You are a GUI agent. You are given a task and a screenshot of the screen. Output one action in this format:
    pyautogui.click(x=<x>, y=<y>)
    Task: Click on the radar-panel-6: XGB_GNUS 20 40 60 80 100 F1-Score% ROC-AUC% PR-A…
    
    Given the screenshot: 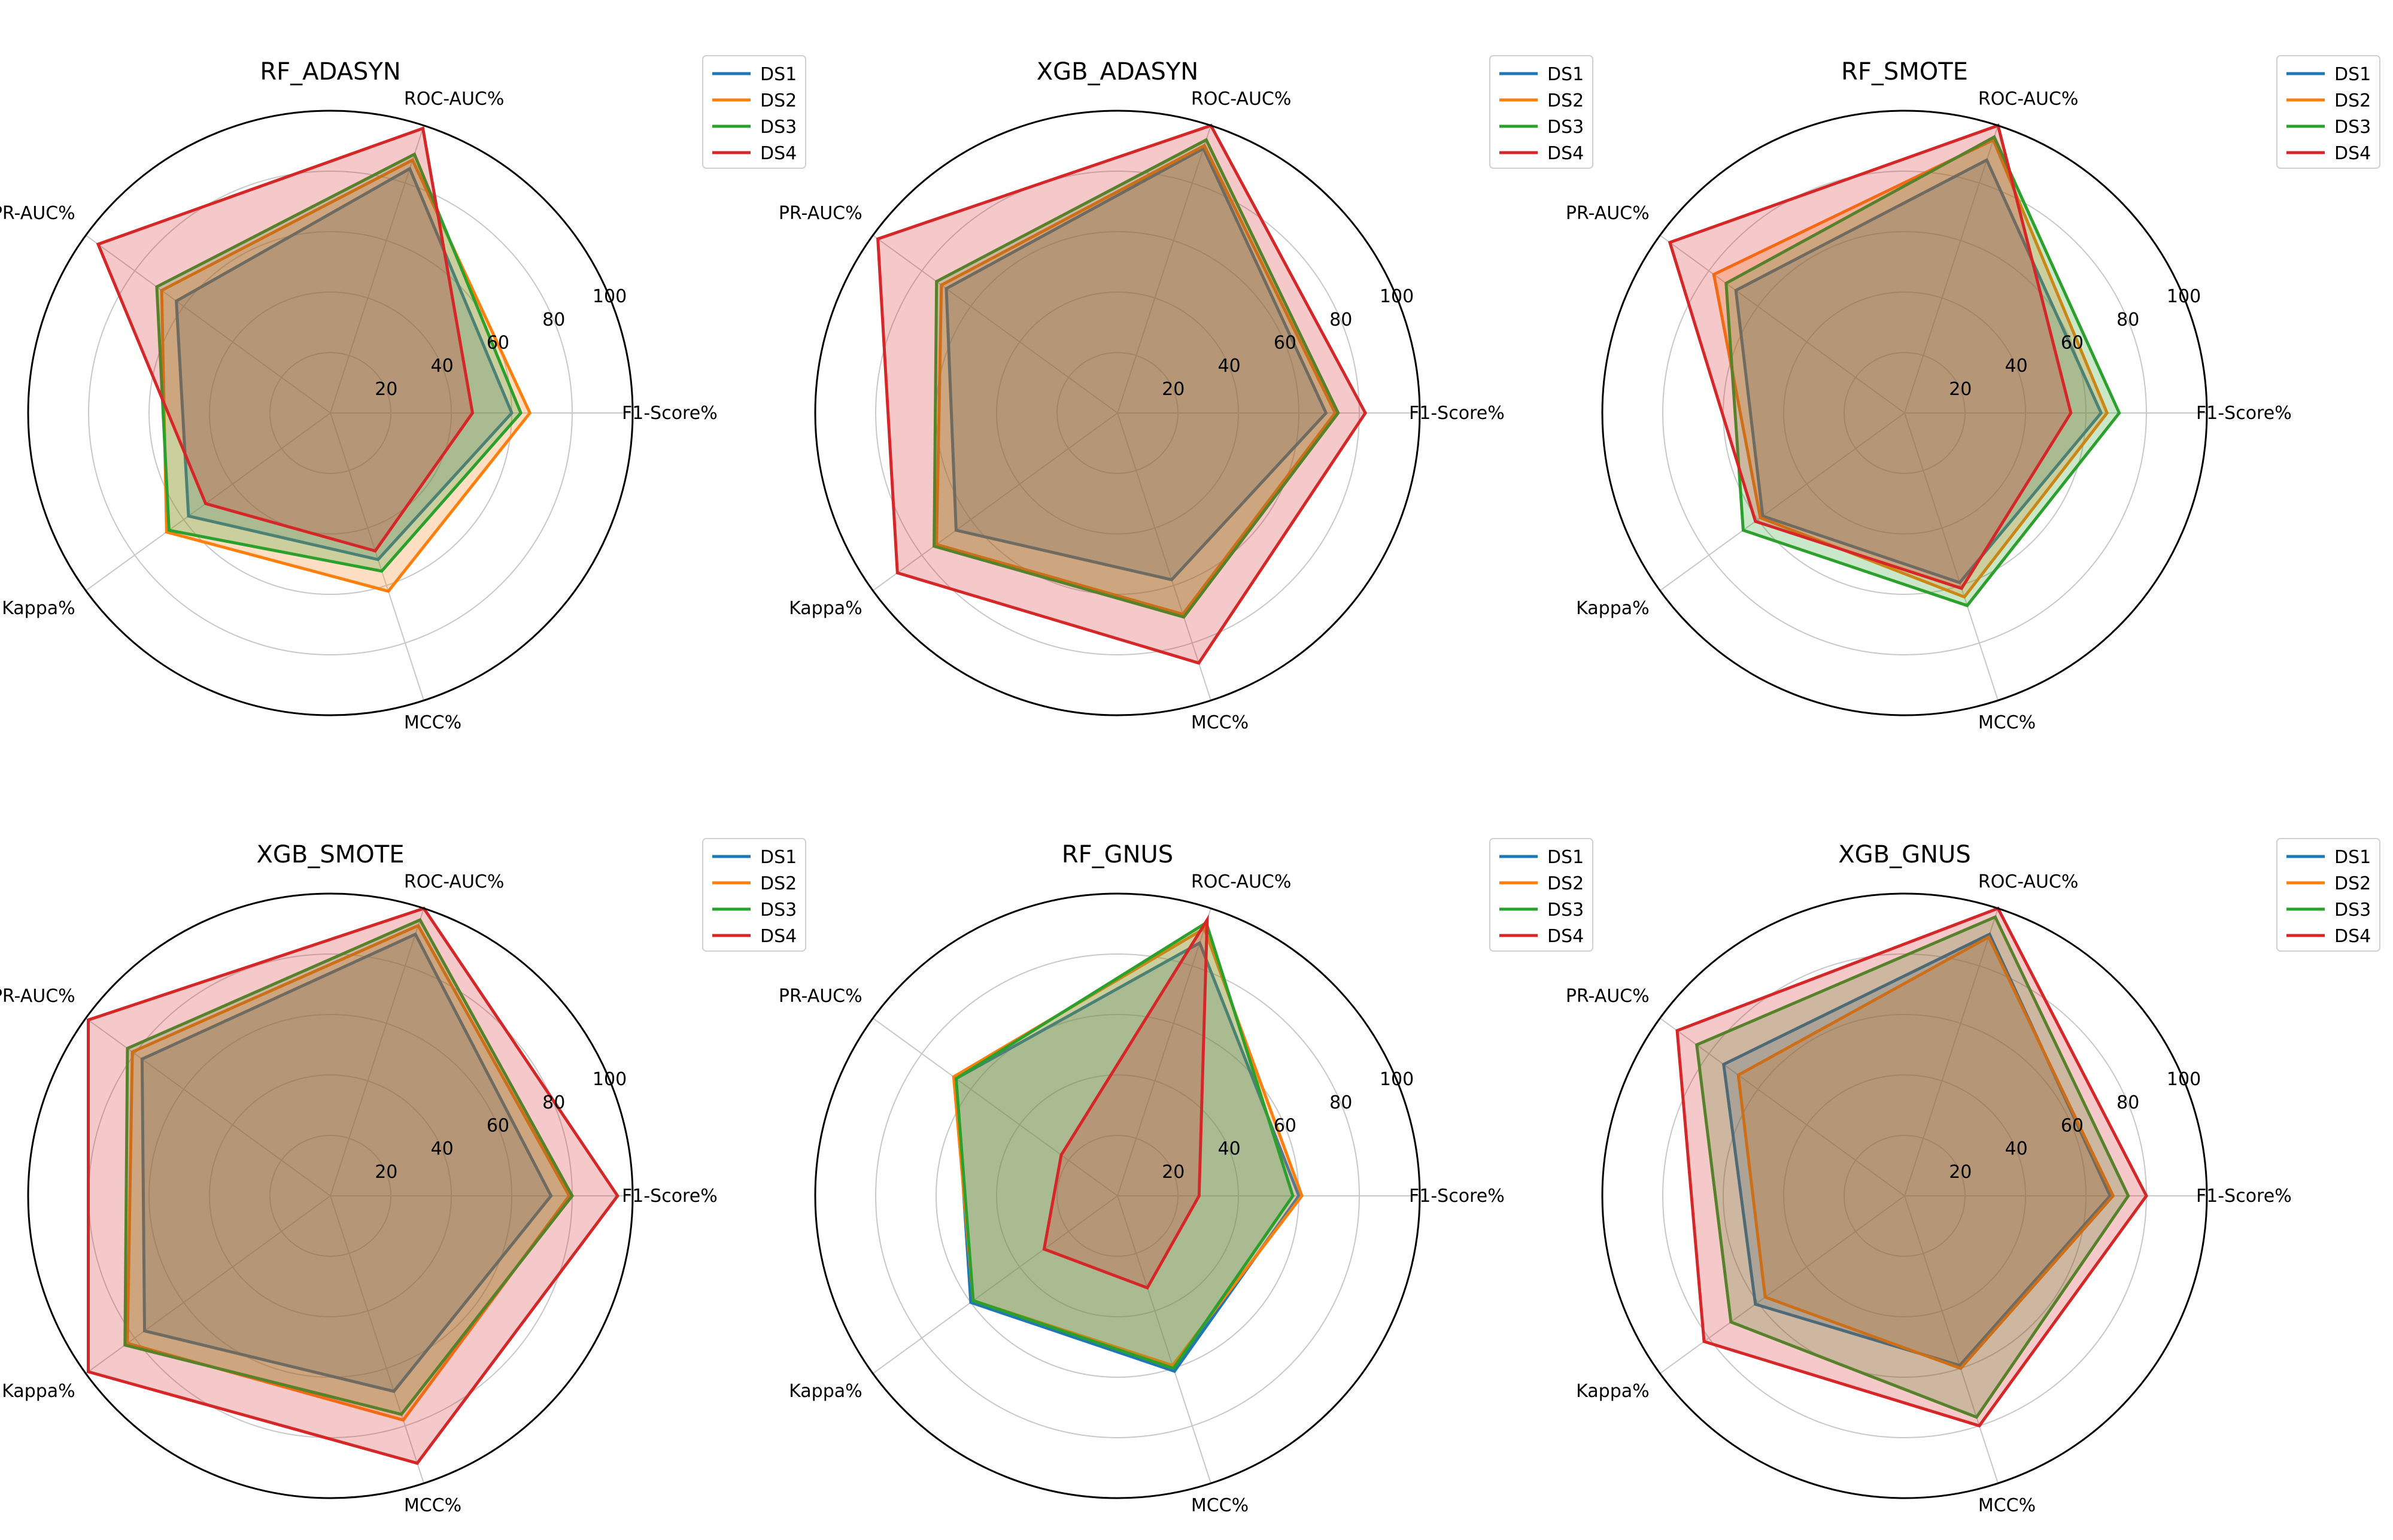 What is the action you would take?
    pyautogui.click(x=1973, y=1177)
    